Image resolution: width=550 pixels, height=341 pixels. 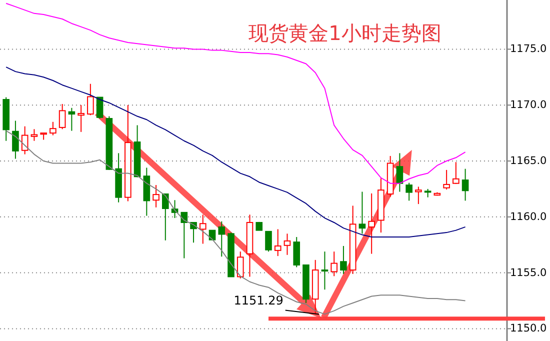 I want to click on y-tick-label: 1150.0, so click(x=528, y=328).